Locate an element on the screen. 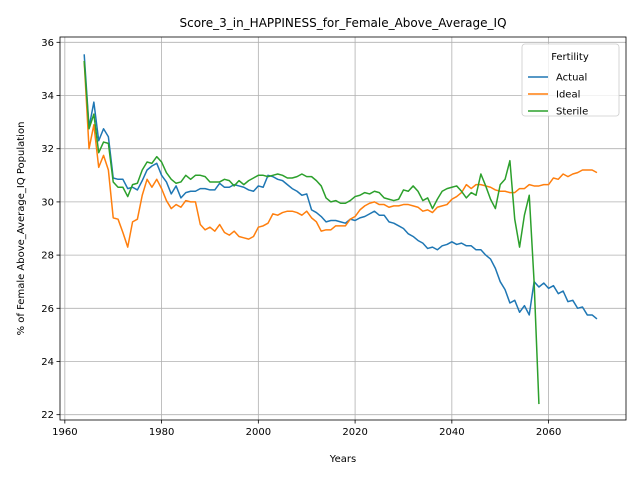  legend-label-ideal: Ideal is located at coordinates (568, 95).